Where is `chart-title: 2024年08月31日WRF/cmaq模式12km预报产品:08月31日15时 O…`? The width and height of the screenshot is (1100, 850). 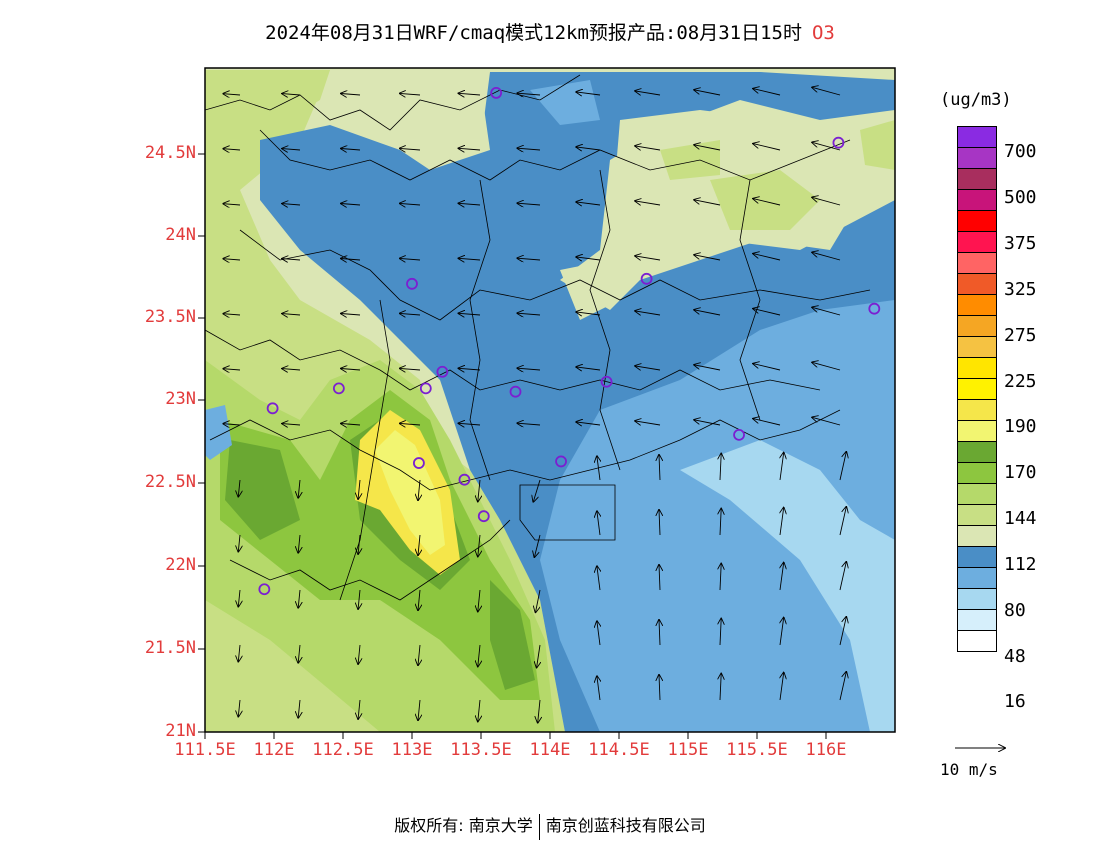 chart-title: 2024年08月31日WRF/cmaq模式12km预报产品:08月31日15时 O… is located at coordinates (550, 31).